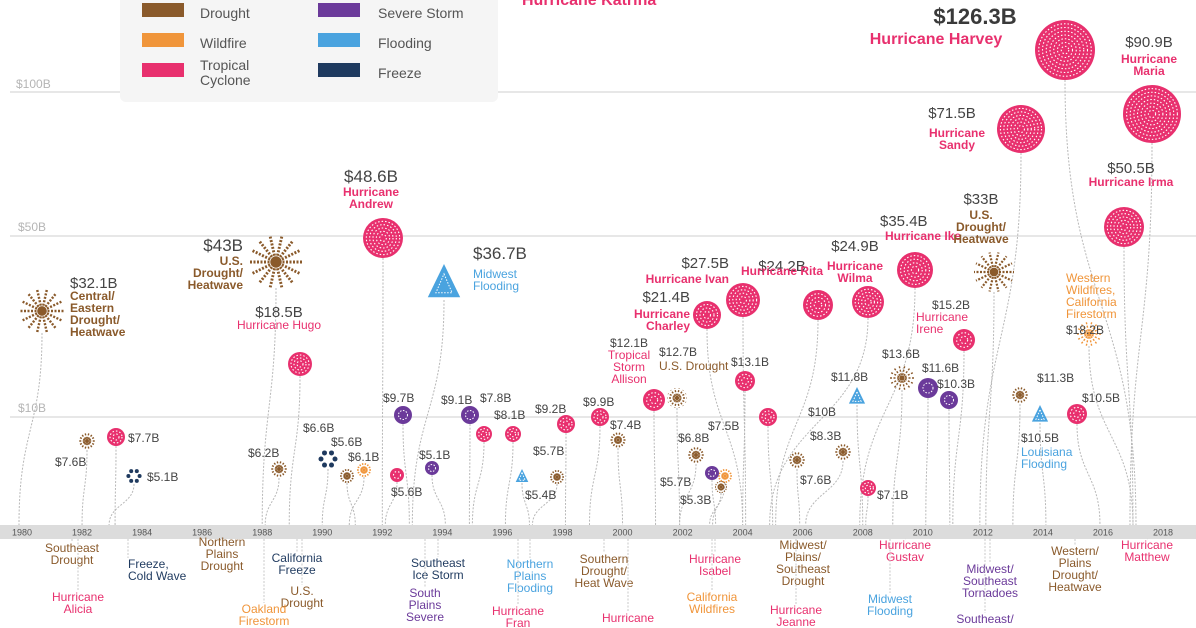  Describe the element at coordinates (544, 504) in the screenshot. I see `event-19-5-4b-stem` at that location.